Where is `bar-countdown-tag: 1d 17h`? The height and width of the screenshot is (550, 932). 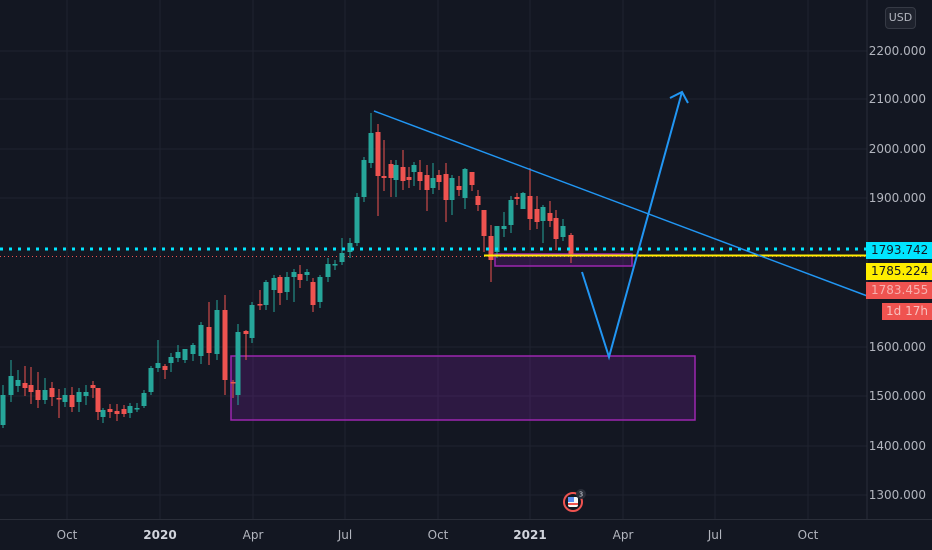
bar-countdown-tag: 1d 17h is located at coordinates (907, 311).